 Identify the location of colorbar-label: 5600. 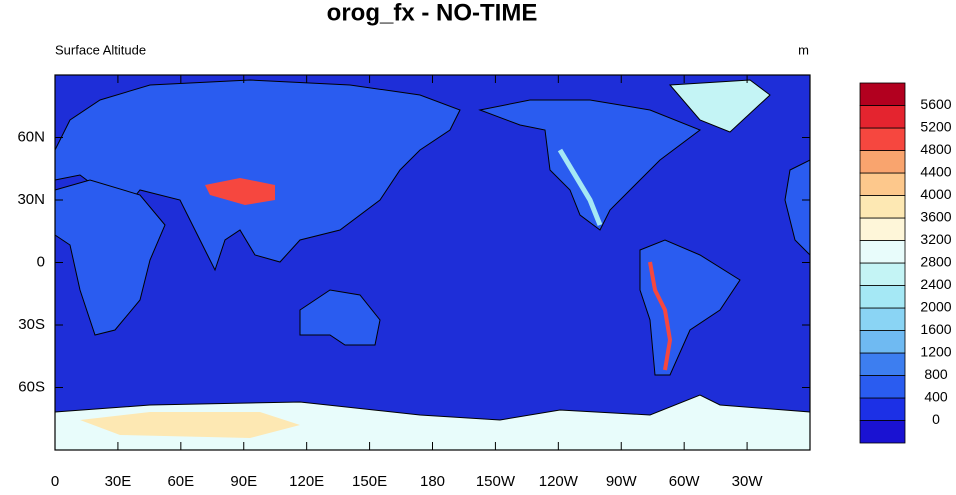
(935, 104).